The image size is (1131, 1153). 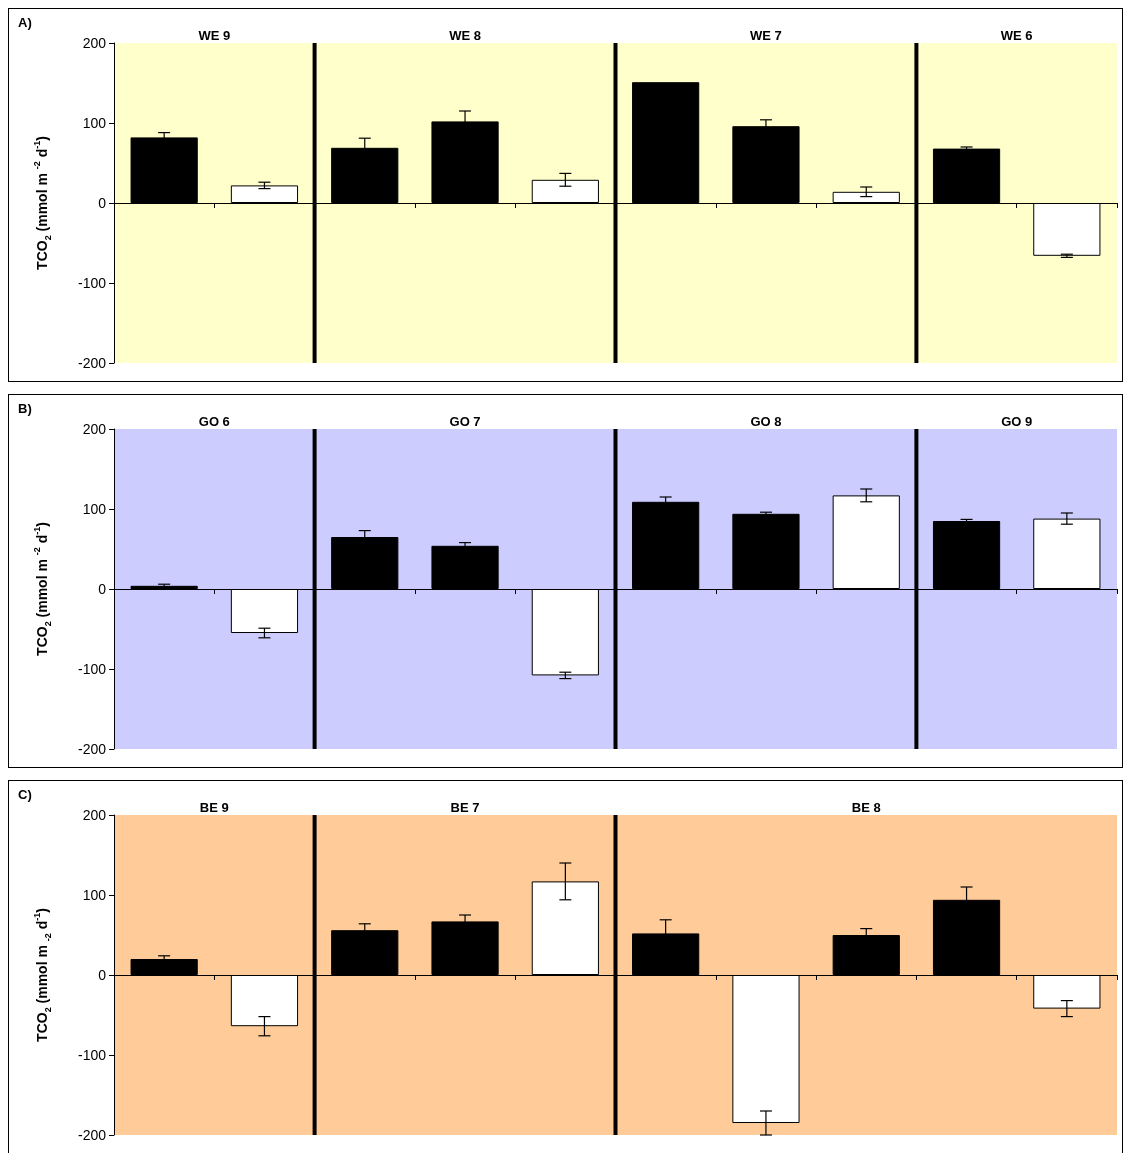 What do you see at coordinates (1016, 35) in the screenshot?
I see `text: WE 6` at bounding box center [1016, 35].